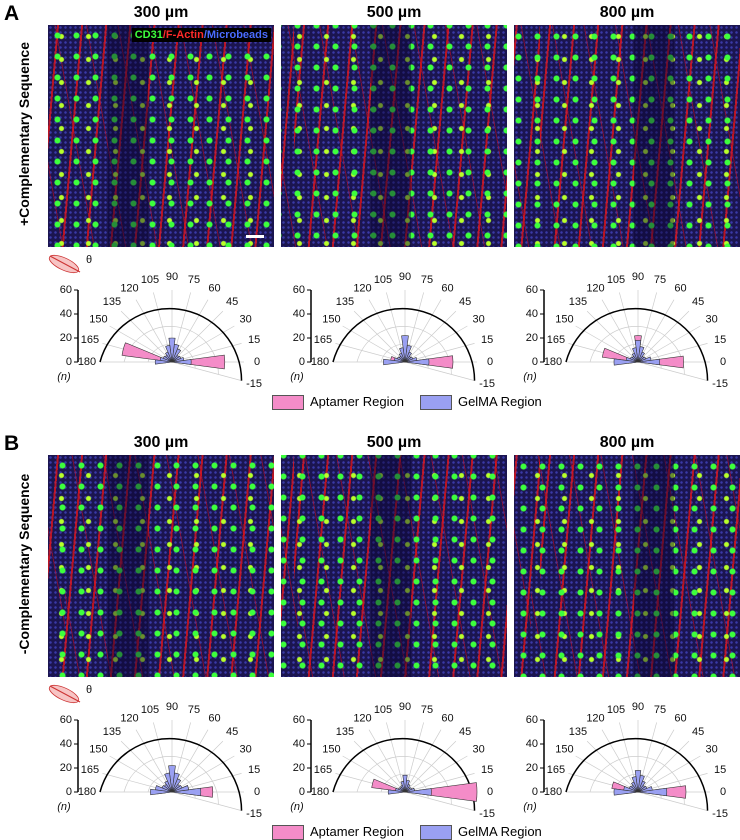  Describe the element at coordinates (24, 564) in the screenshot. I see `row-label: -Complementary Sequence` at that location.